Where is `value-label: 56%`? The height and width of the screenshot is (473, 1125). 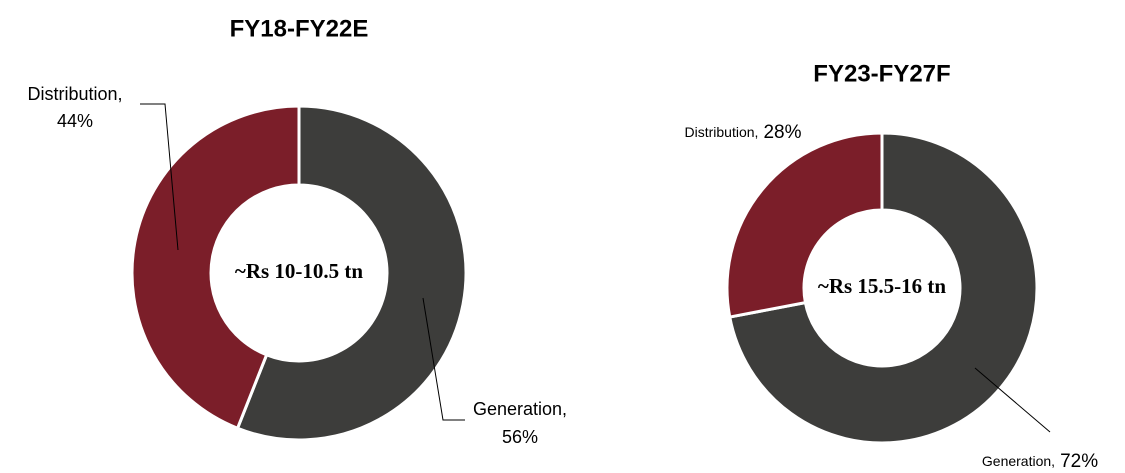
value-label: 56% is located at coordinates (520, 437).